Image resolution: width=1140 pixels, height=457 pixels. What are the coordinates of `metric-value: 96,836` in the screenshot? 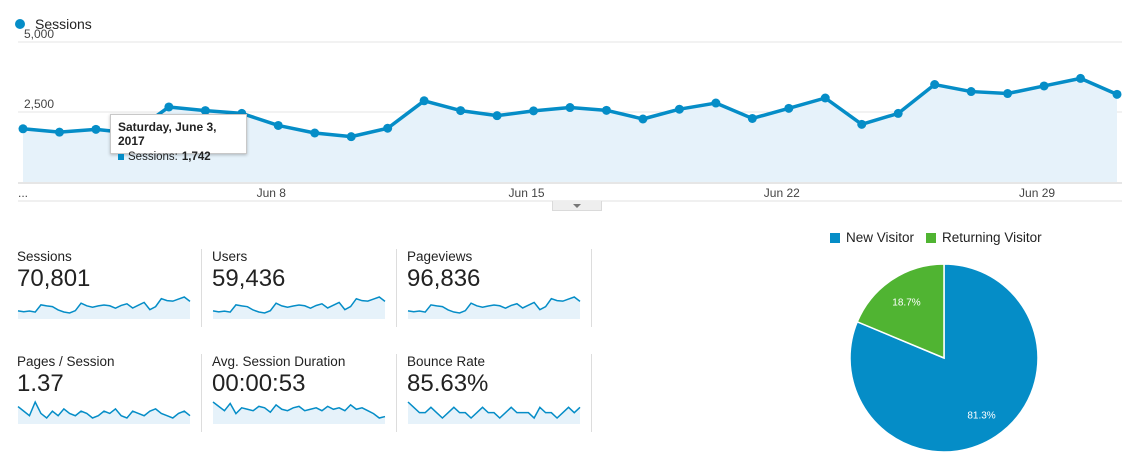 It's located at (444, 278).